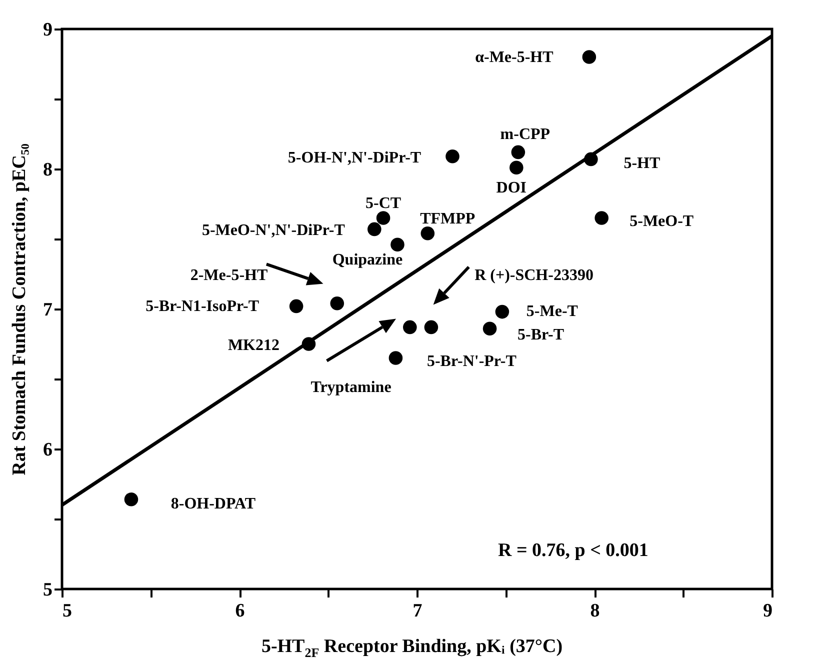 This screenshot has width=817, height=663. What do you see at coordinates (48, 310) in the screenshot?
I see `y-tick-label: 7` at bounding box center [48, 310].